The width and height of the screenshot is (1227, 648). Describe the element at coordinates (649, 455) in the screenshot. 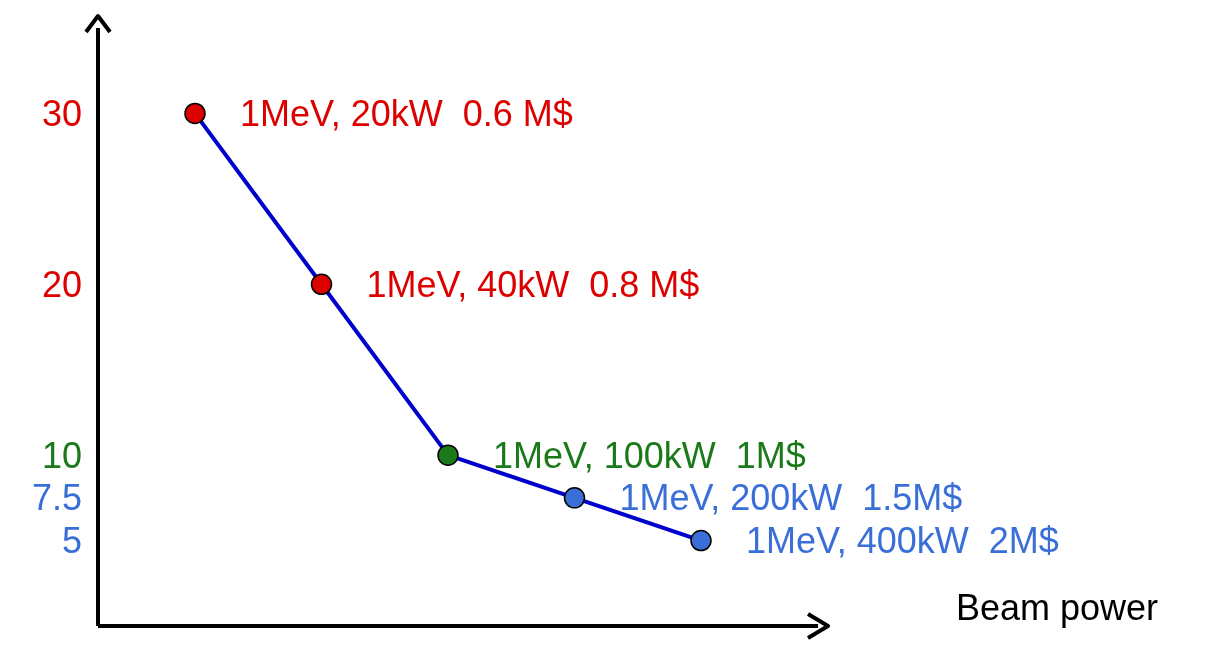

I see `annotation: 1MeV, 100kW 1M$` at that location.